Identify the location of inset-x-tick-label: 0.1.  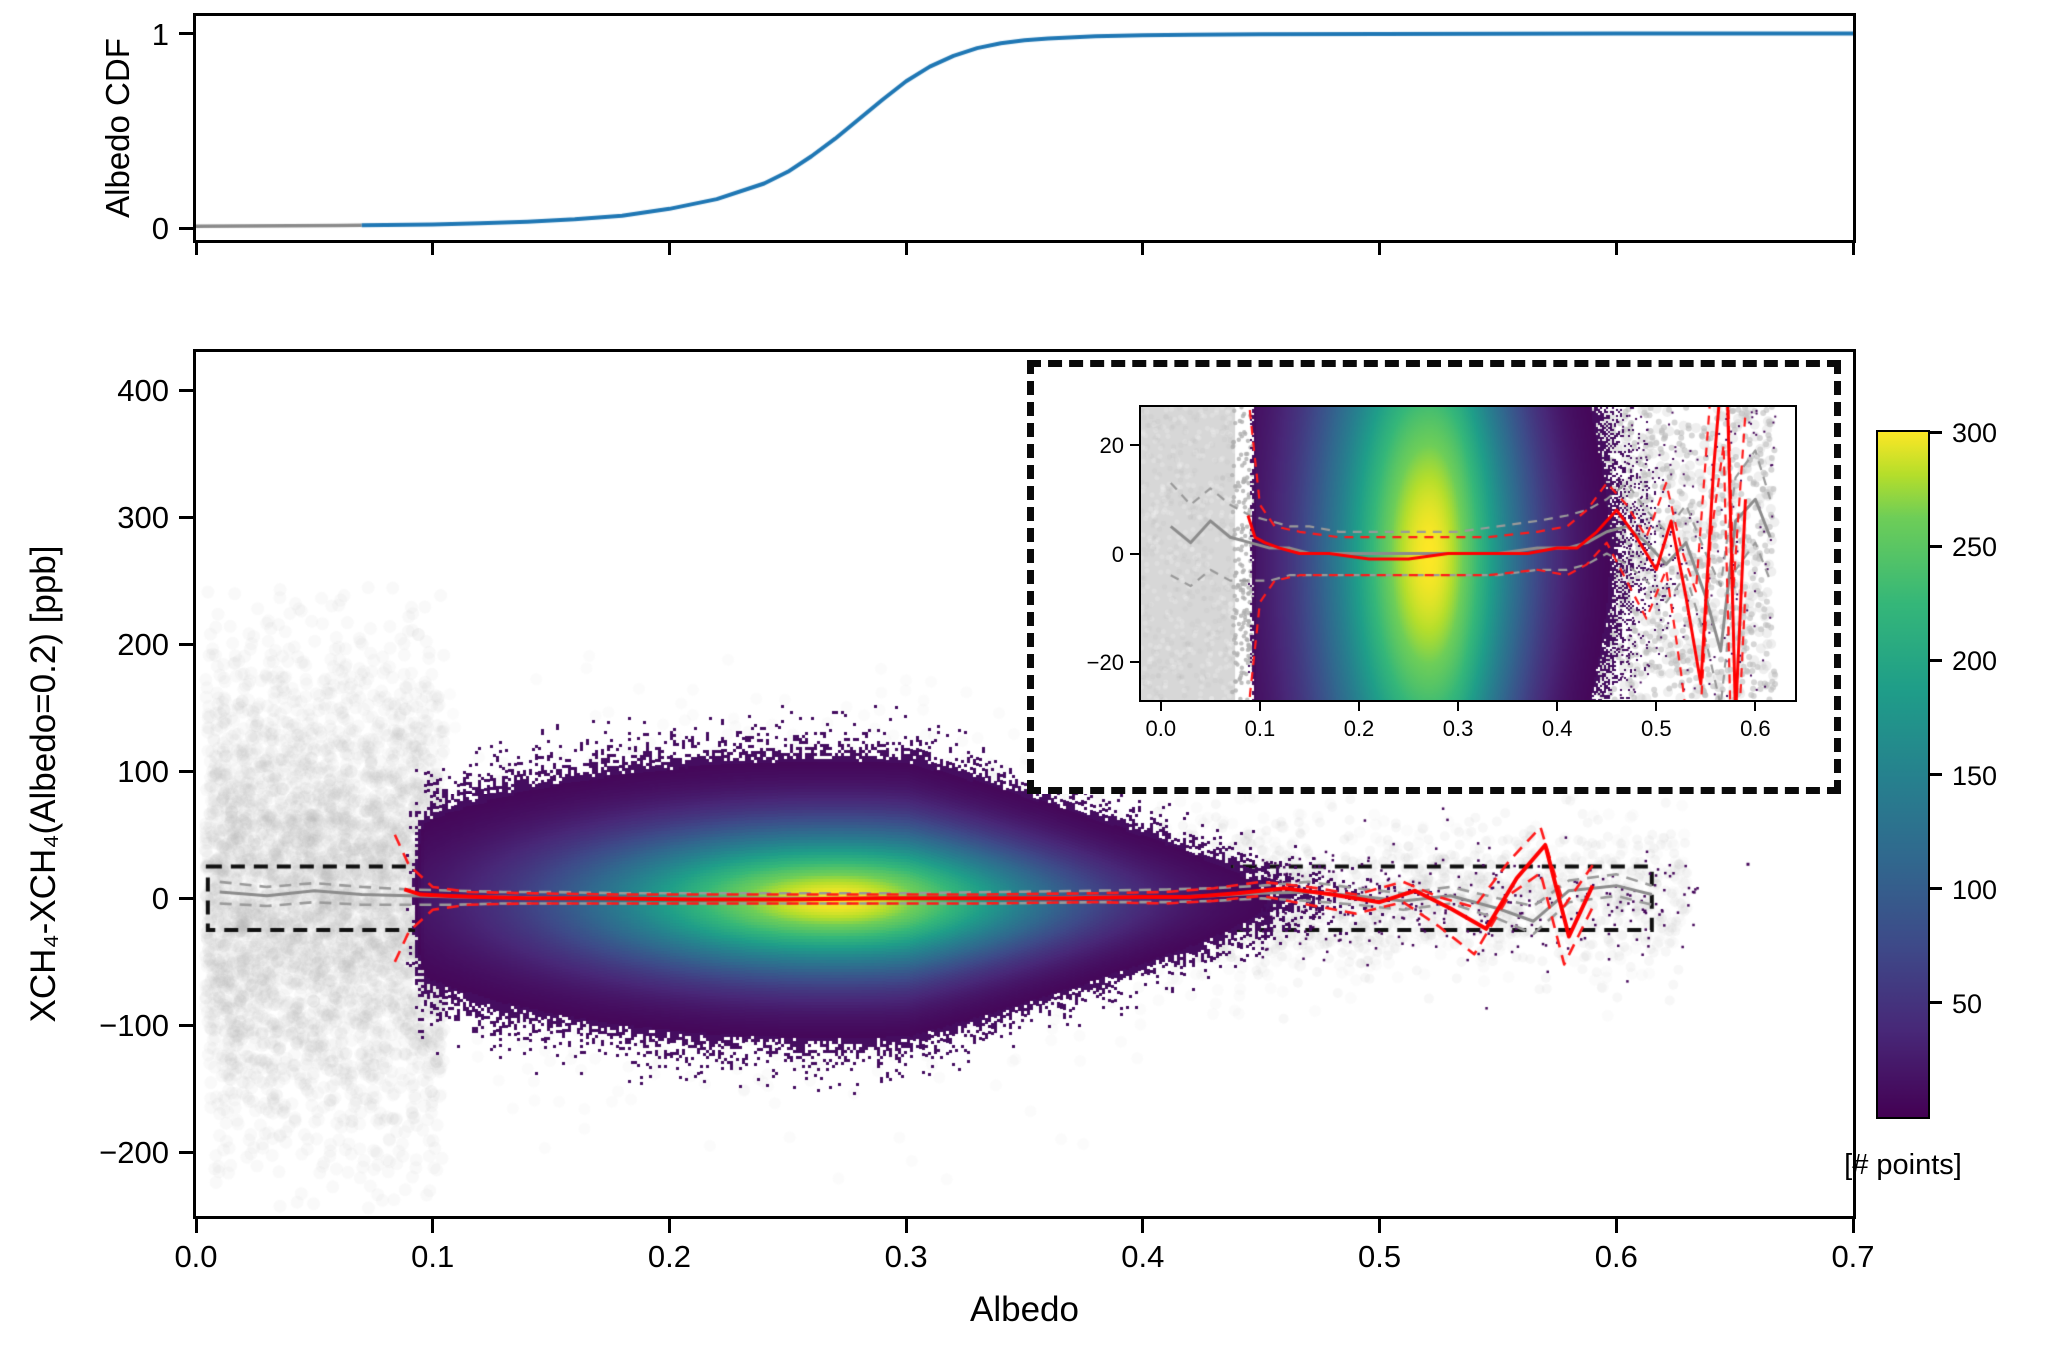
(1260, 728).